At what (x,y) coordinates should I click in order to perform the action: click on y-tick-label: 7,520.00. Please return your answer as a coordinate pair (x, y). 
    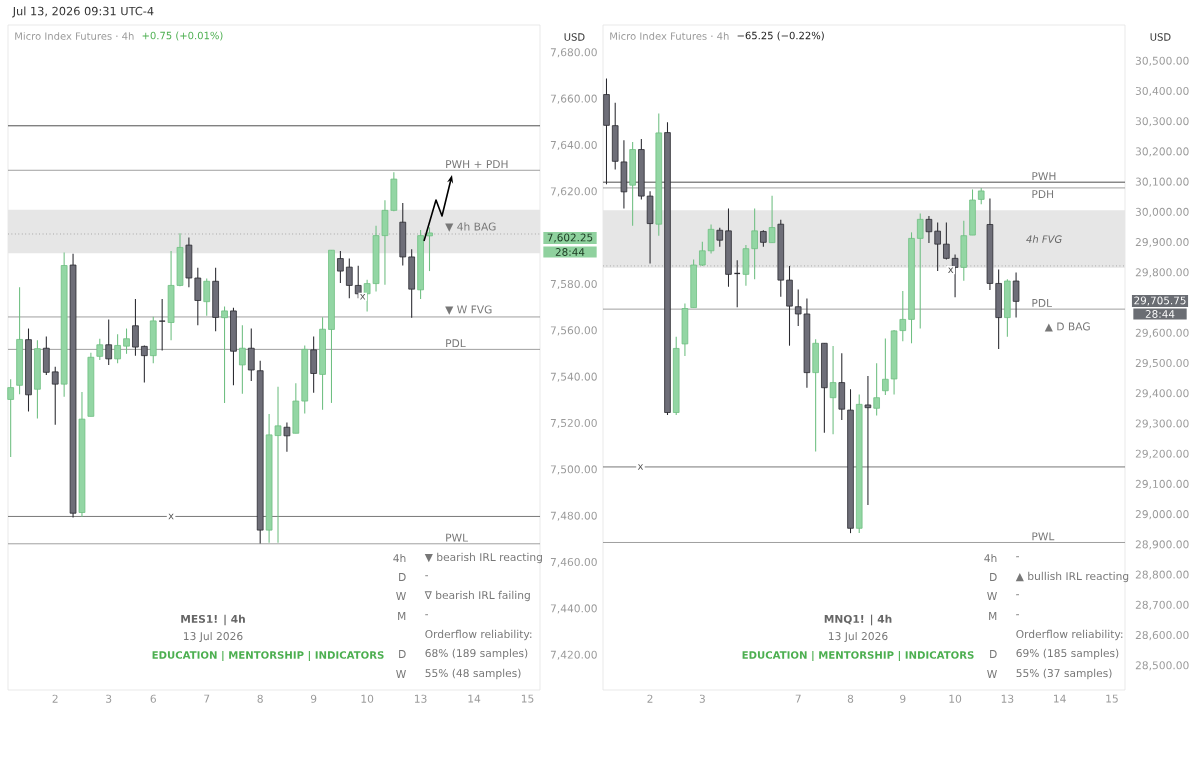
    Looking at the image, I should click on (573, 423).